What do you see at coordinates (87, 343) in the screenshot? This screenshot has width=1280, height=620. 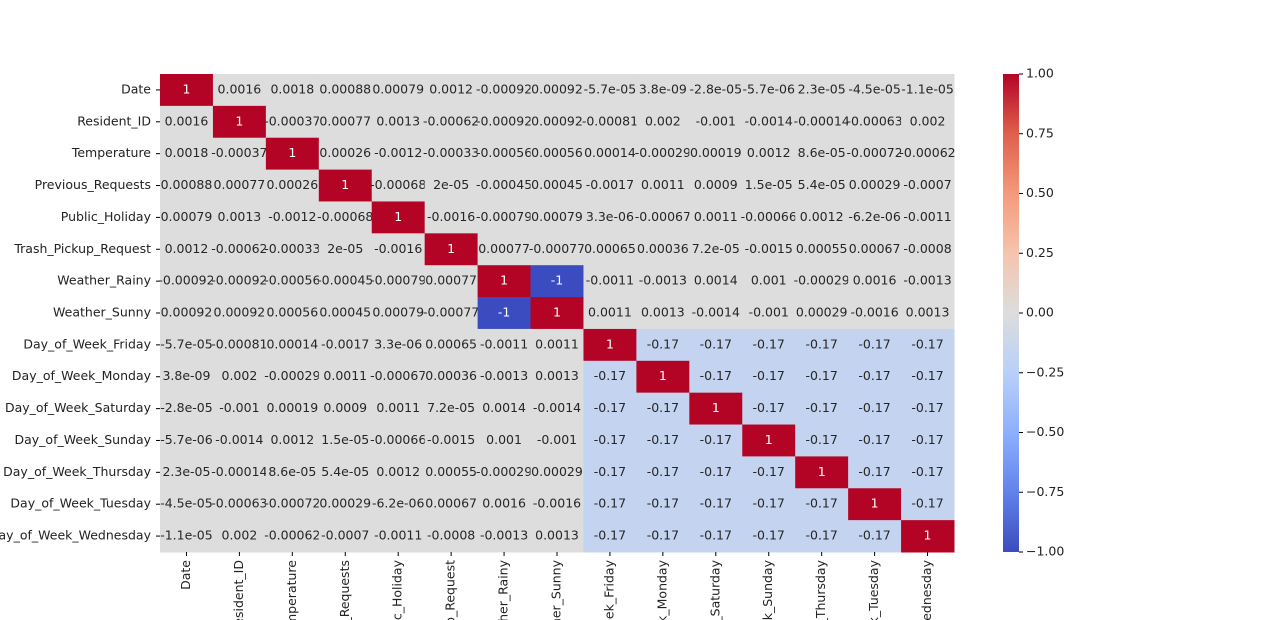 I see `y-tick-label: Day_of_Week_Friday` at bounding box center [87, 343].